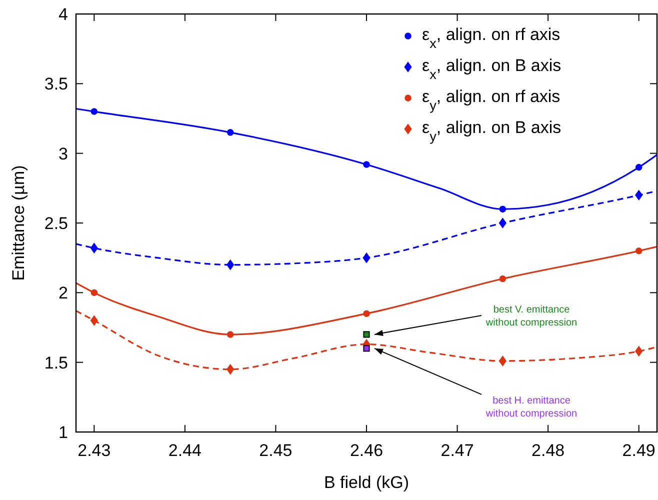 This screenshot has width=658, height=500. I want to click on x-tick-label: 2.46, so click(367, 450).